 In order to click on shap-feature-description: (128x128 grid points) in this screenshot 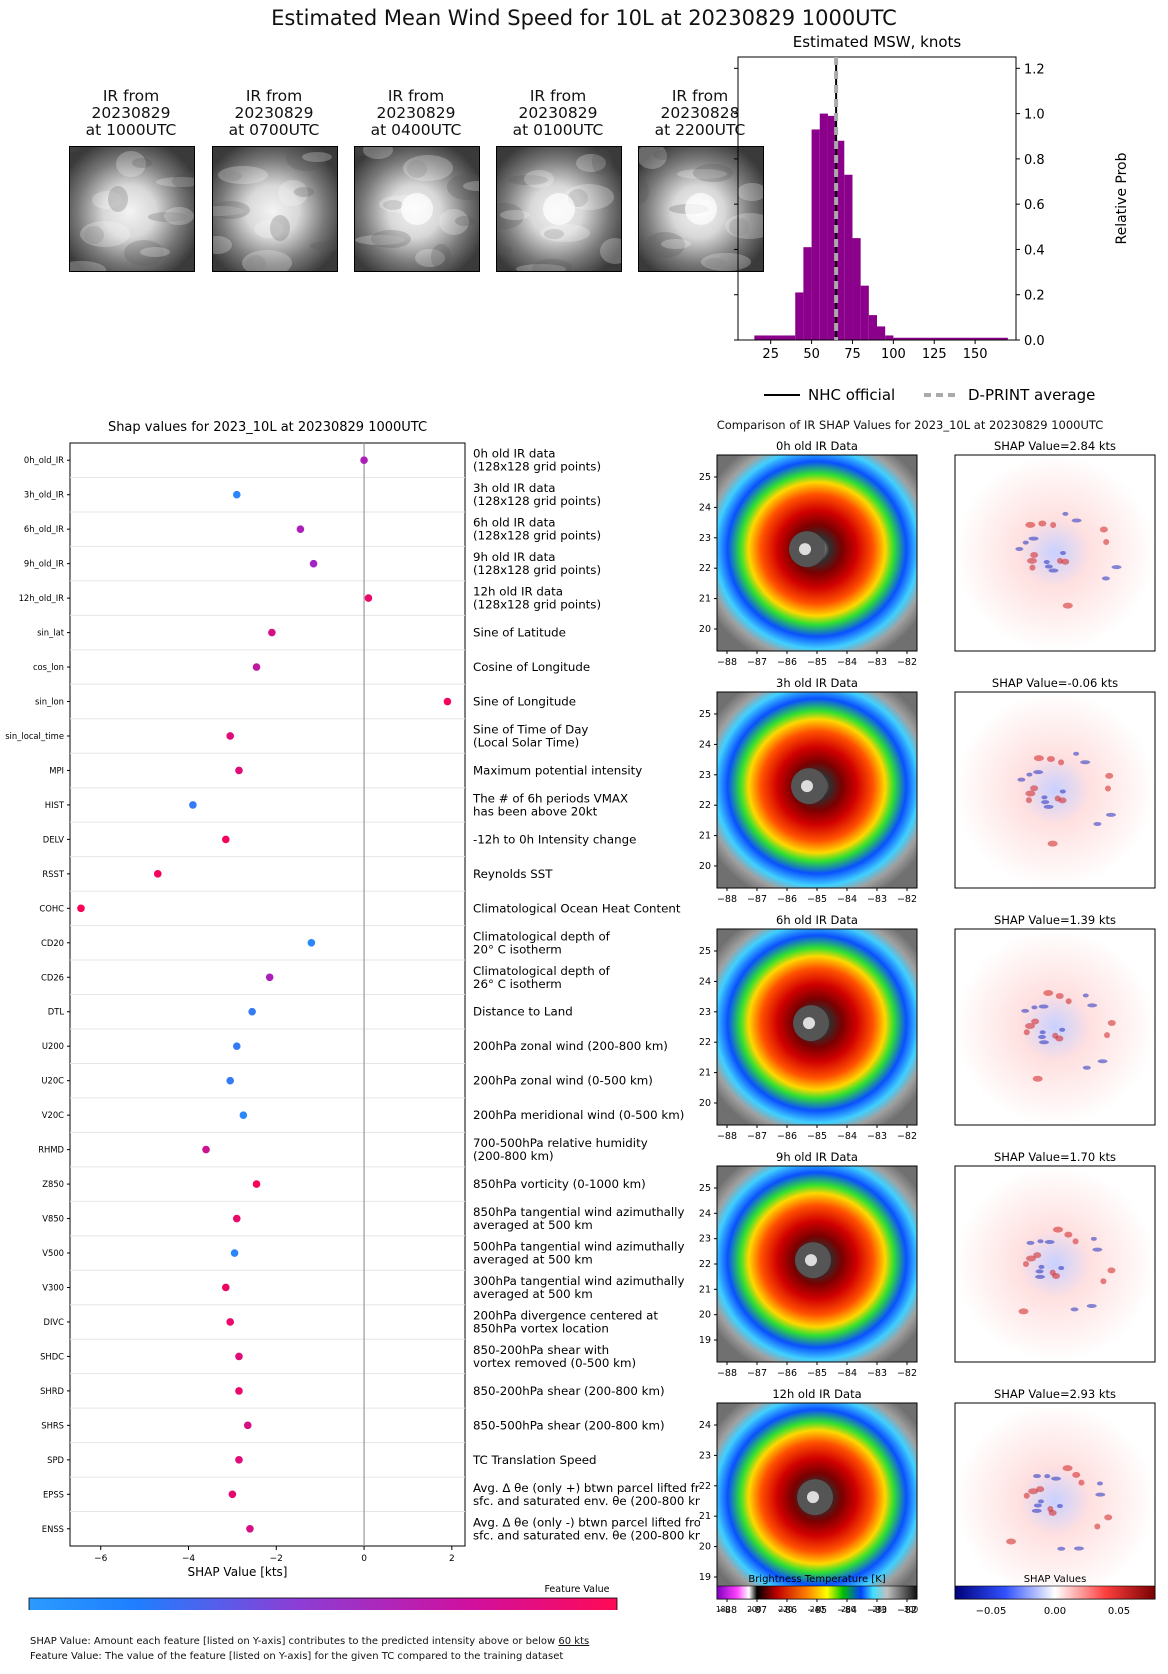, I will do `click(537, 467)`.